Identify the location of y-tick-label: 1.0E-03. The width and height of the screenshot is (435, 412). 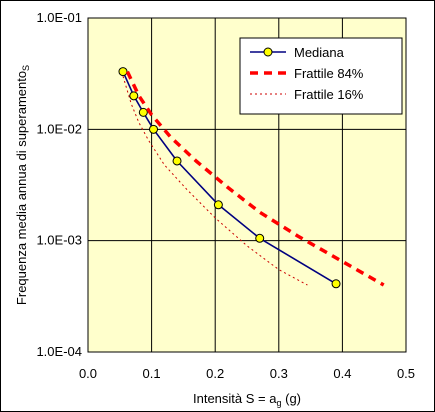
(59, 240).